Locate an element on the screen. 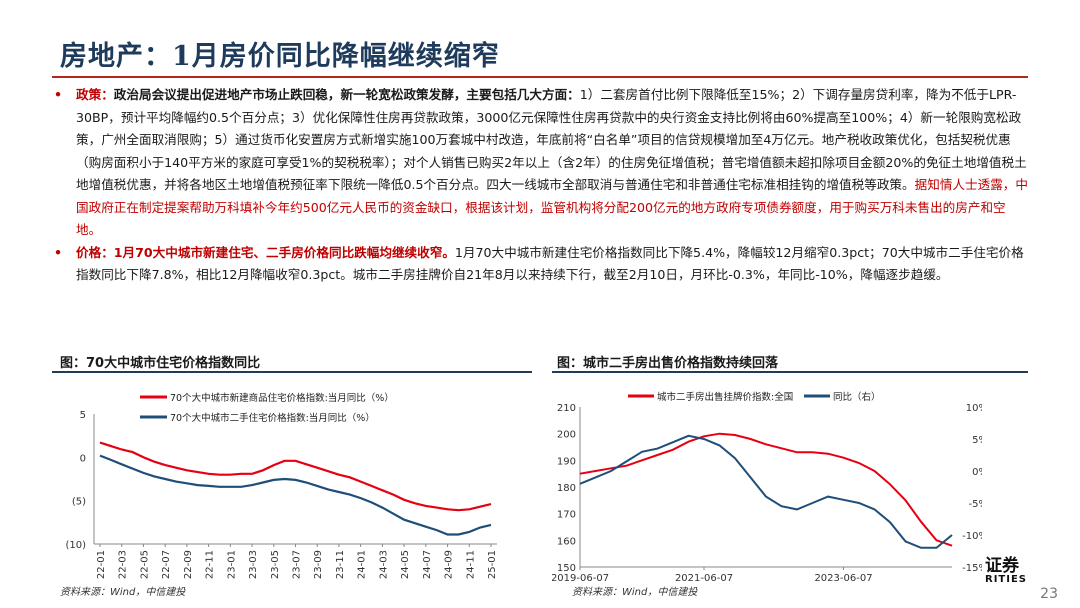  y-tick-label: 0 is located at coordinates (83, 458).